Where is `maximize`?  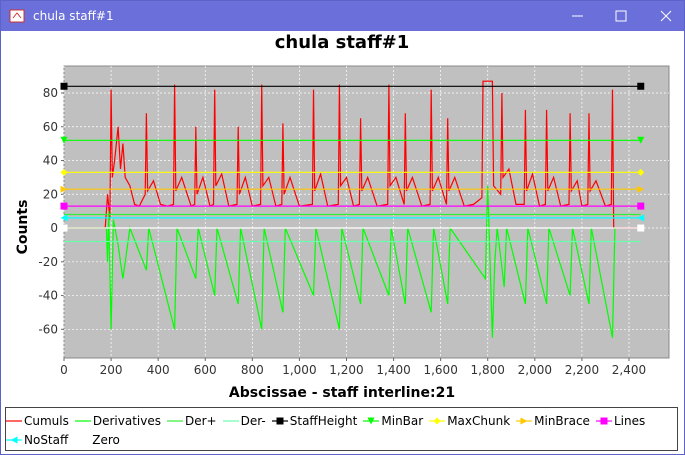
maximize is located at coordinates (621, 16).